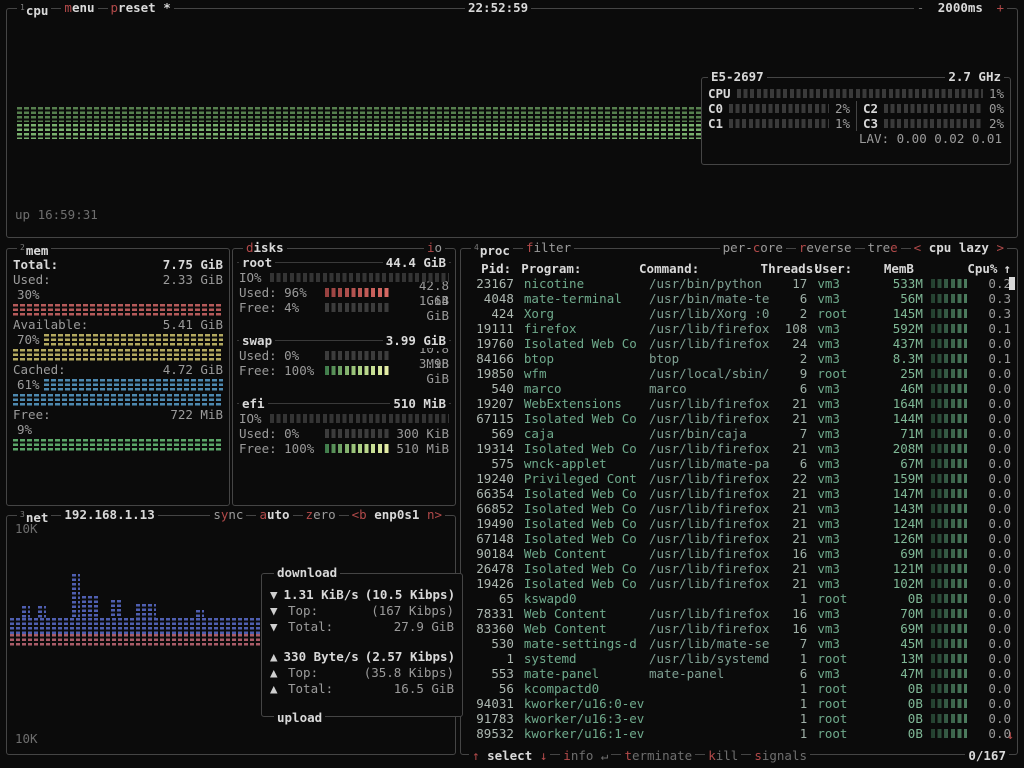  Describe the element at coordinates (584, 703) in the screenshot. I see `proc-program: kworker/u16:0-ev` at that location.